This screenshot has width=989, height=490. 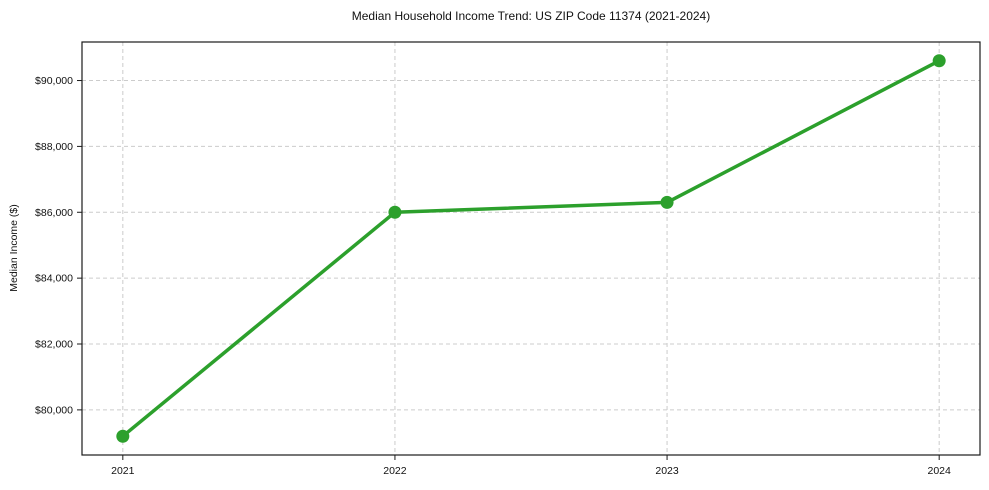 I want to click on x-tick-label: 2023, so click(x=667, y=471).